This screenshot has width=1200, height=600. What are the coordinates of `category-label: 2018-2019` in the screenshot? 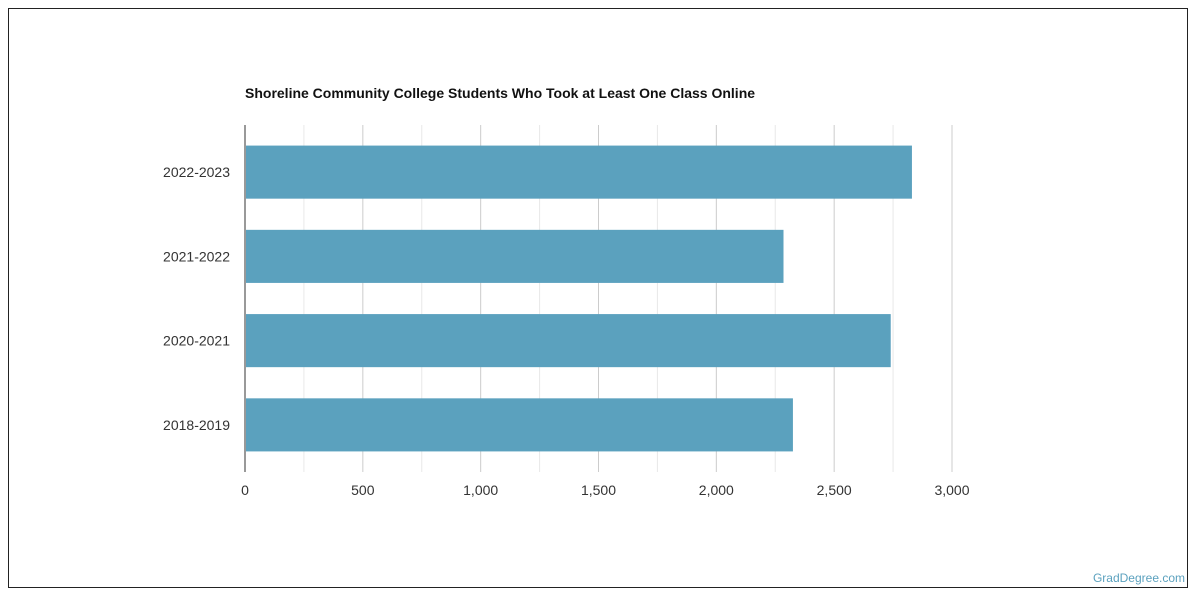 It's located at (196, 425).